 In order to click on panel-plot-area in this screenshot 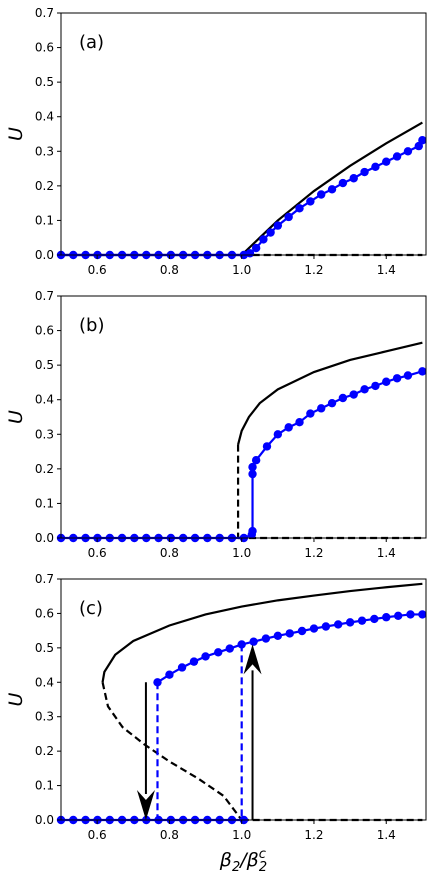, I will do `click(241, 190)`.